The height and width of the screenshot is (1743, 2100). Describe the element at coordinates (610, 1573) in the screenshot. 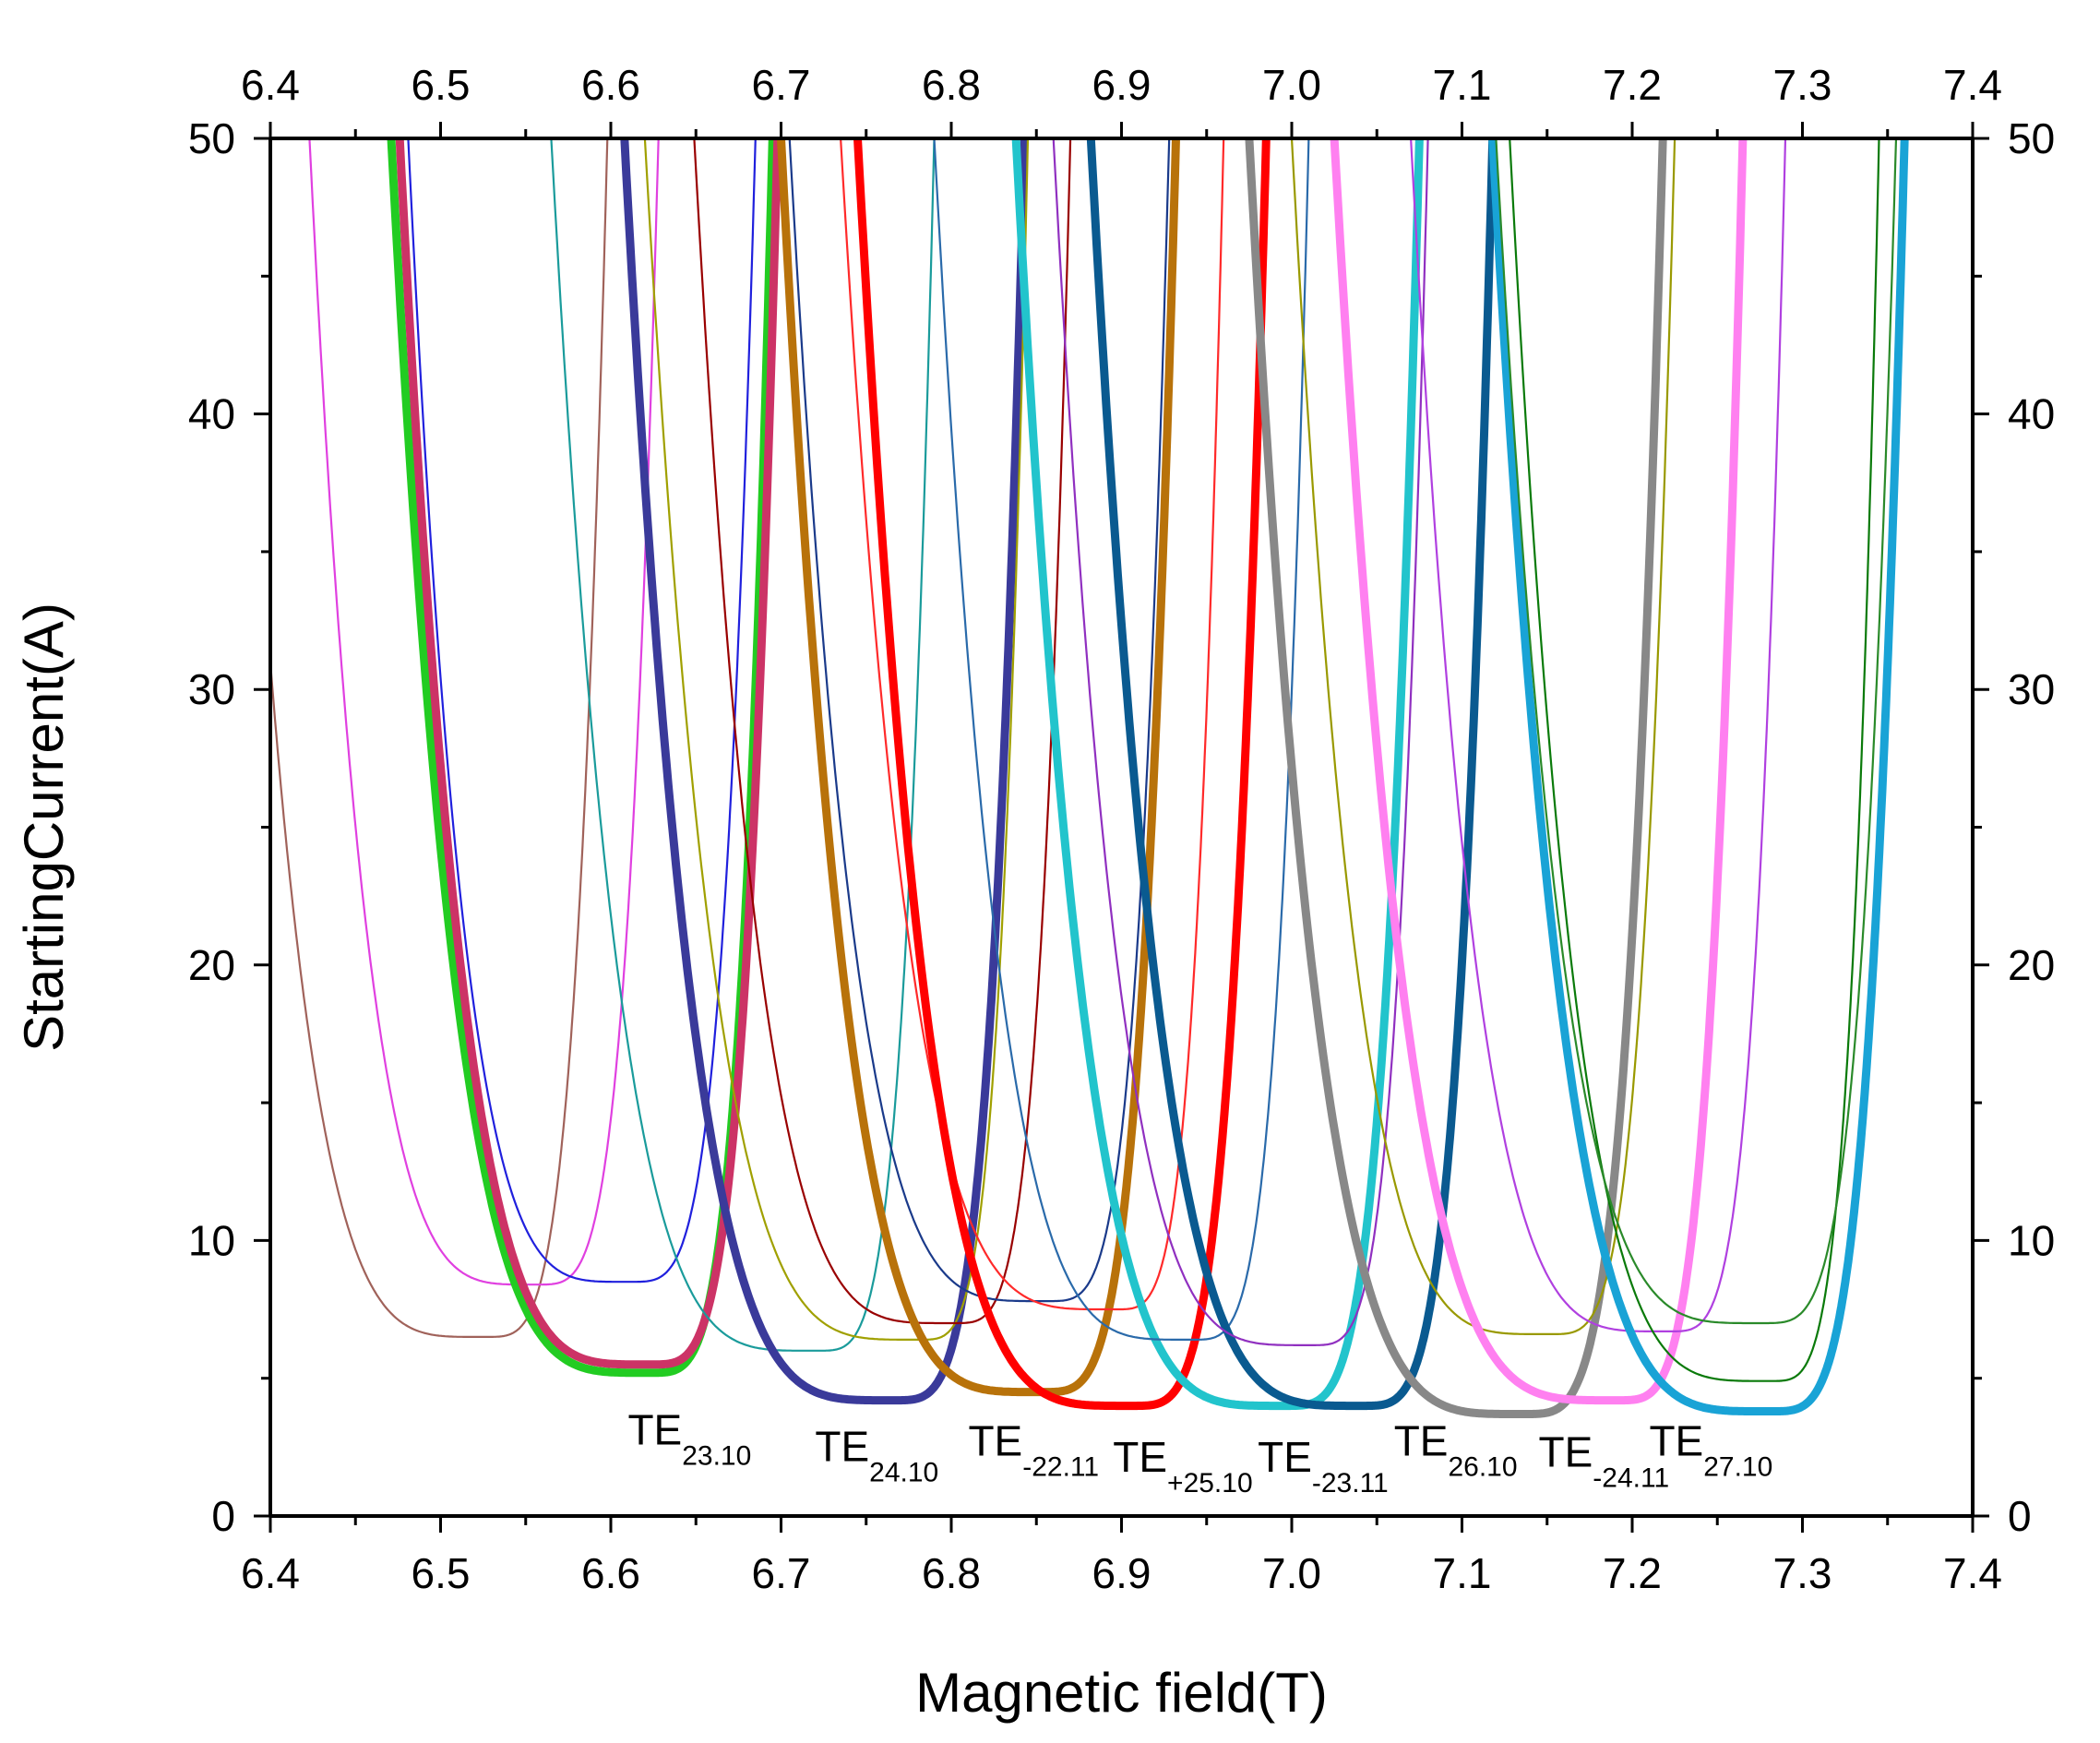

I see `x-tick-label-bottom: 6.6` at that location.